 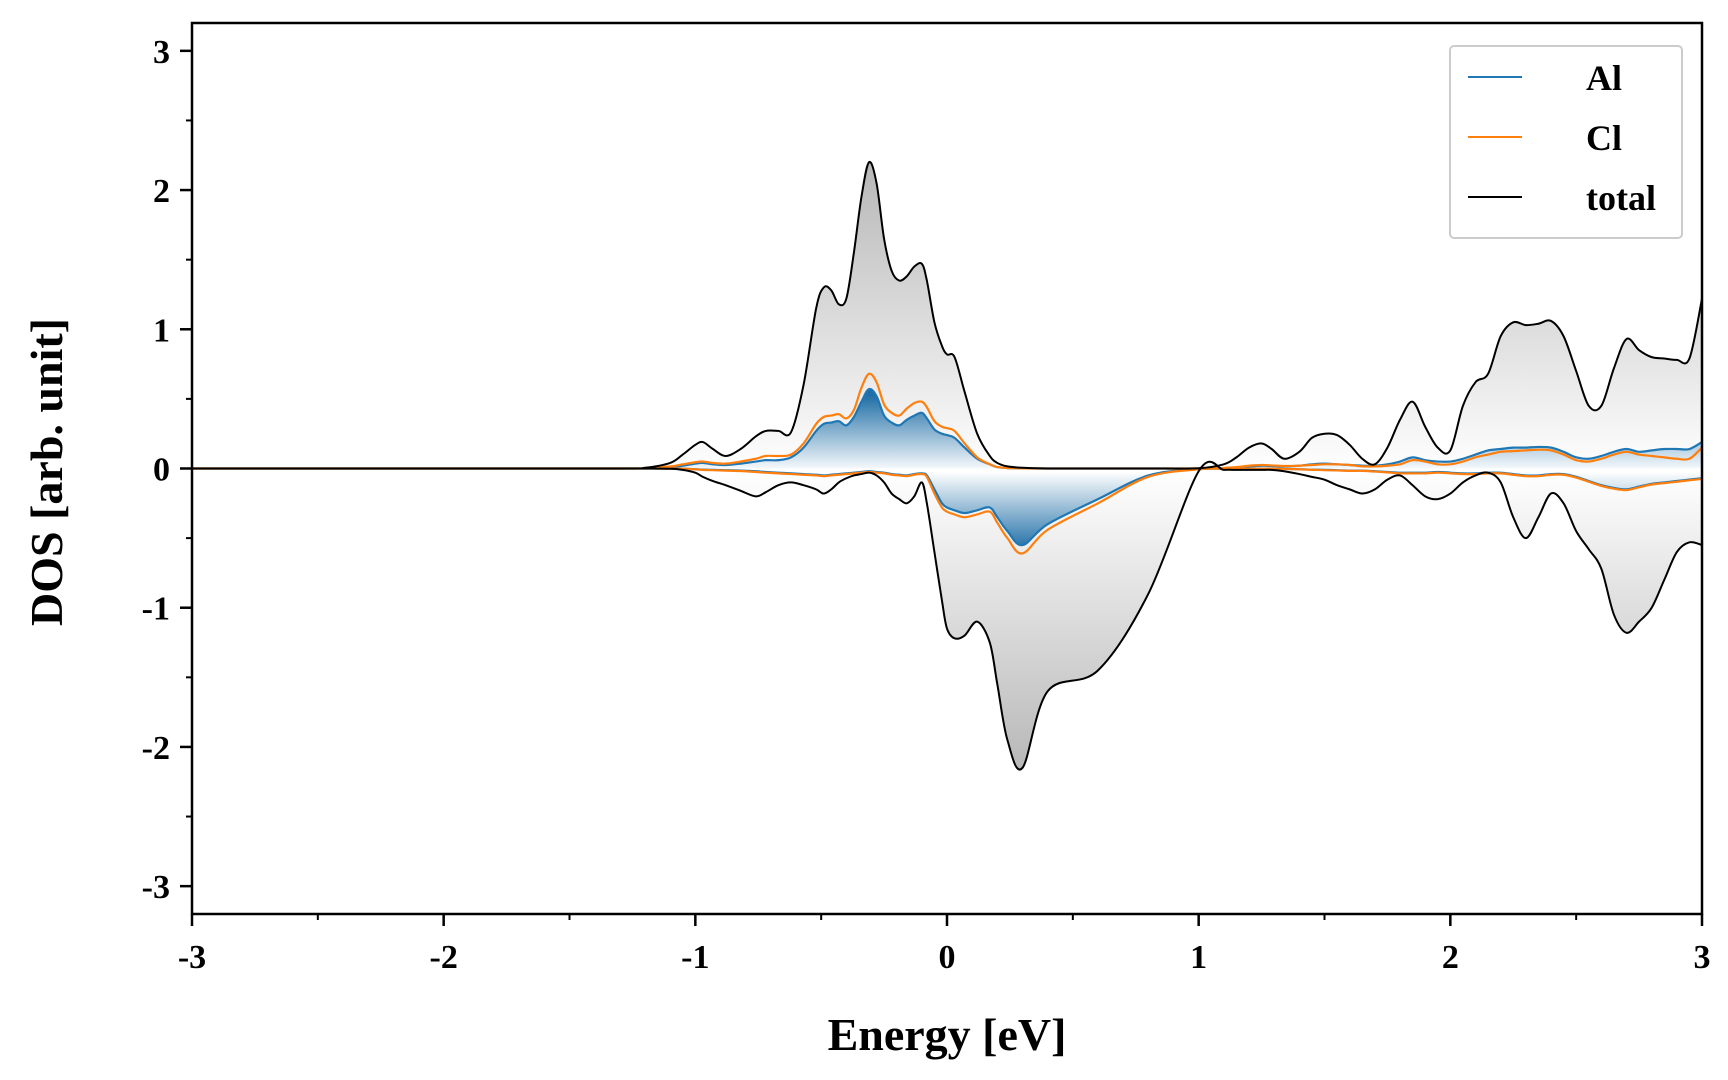 I want to click on legend-label-total: total, so click(x=1621, y=198).